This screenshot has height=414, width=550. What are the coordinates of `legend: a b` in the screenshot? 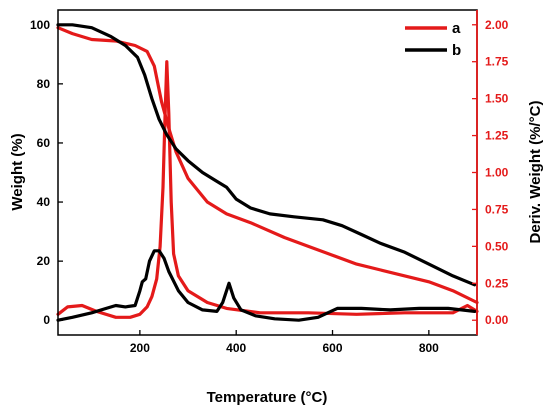 It's located at (433, 39).